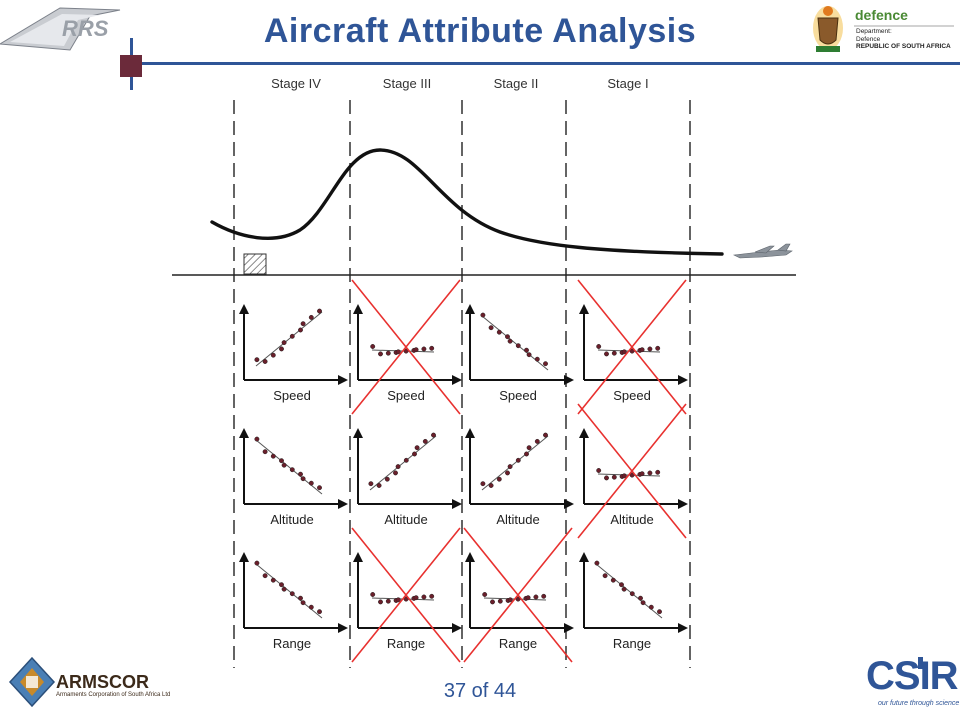  What do you see at coordinates (868, 39) in the screenshot?
I see `defence-line-2: Defence` at bounding box center [868, 39].